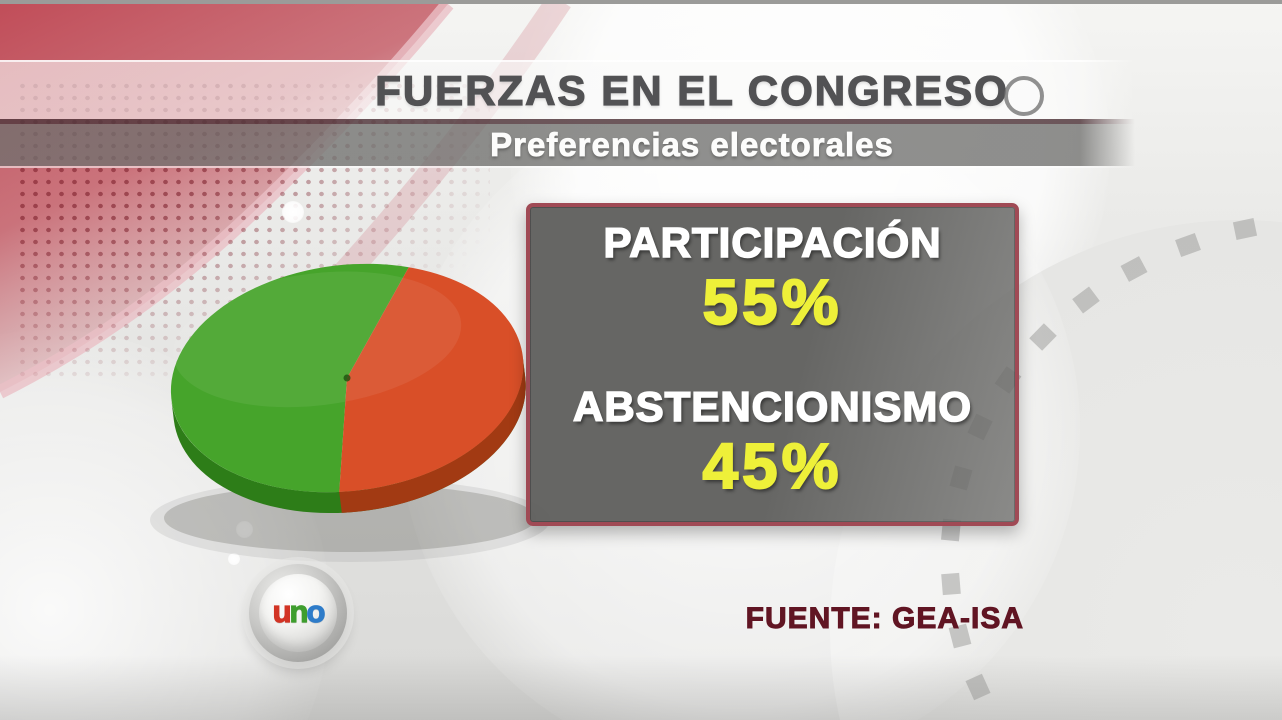  I want to click on pie-sheen, so click(317, 339).